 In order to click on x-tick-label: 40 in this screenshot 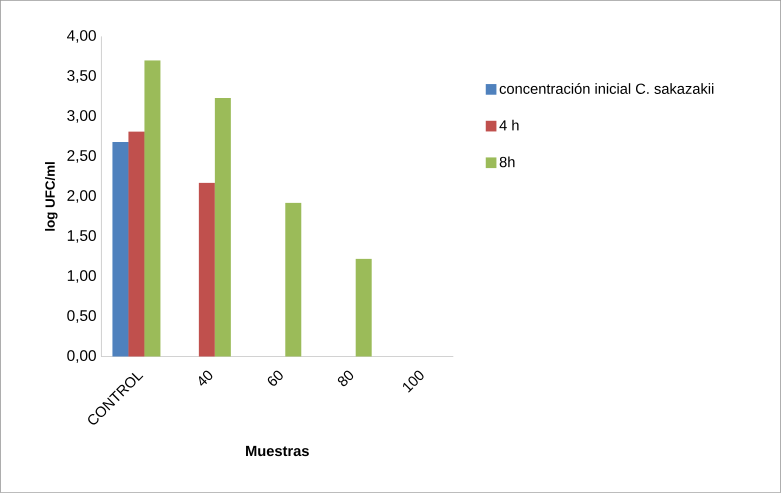, I will do `click(205, 378)`.